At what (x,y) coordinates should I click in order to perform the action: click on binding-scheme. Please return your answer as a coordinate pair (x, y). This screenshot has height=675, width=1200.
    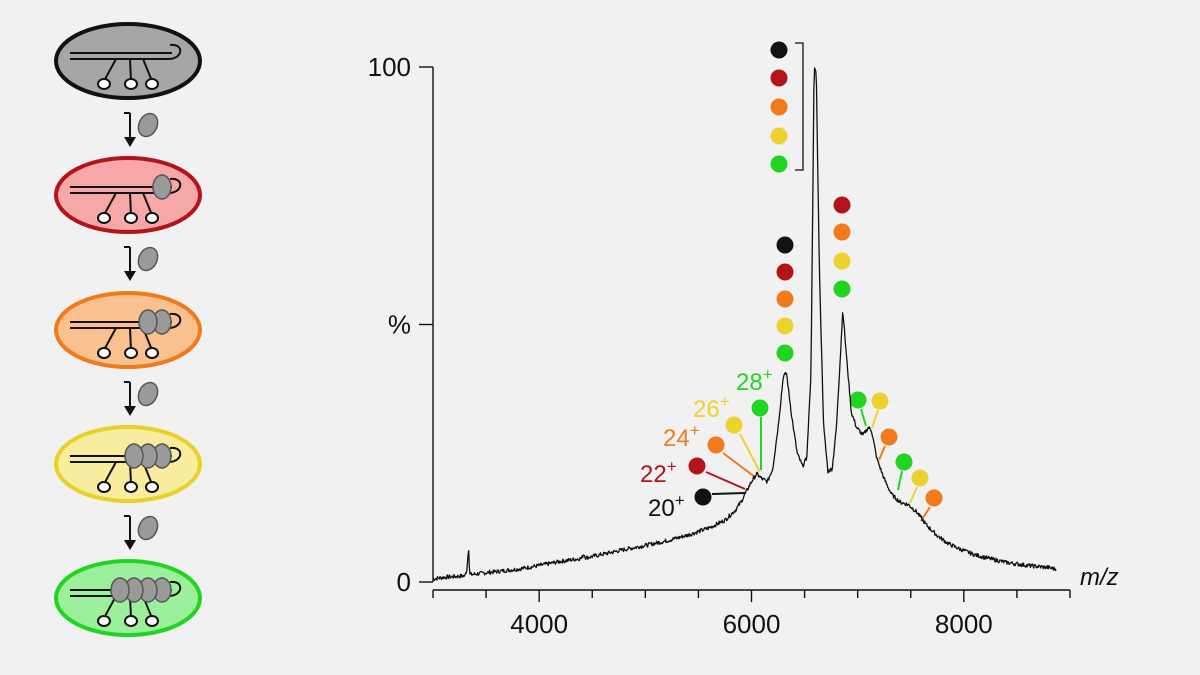
    Looking at the image, I should click on (128, 329).